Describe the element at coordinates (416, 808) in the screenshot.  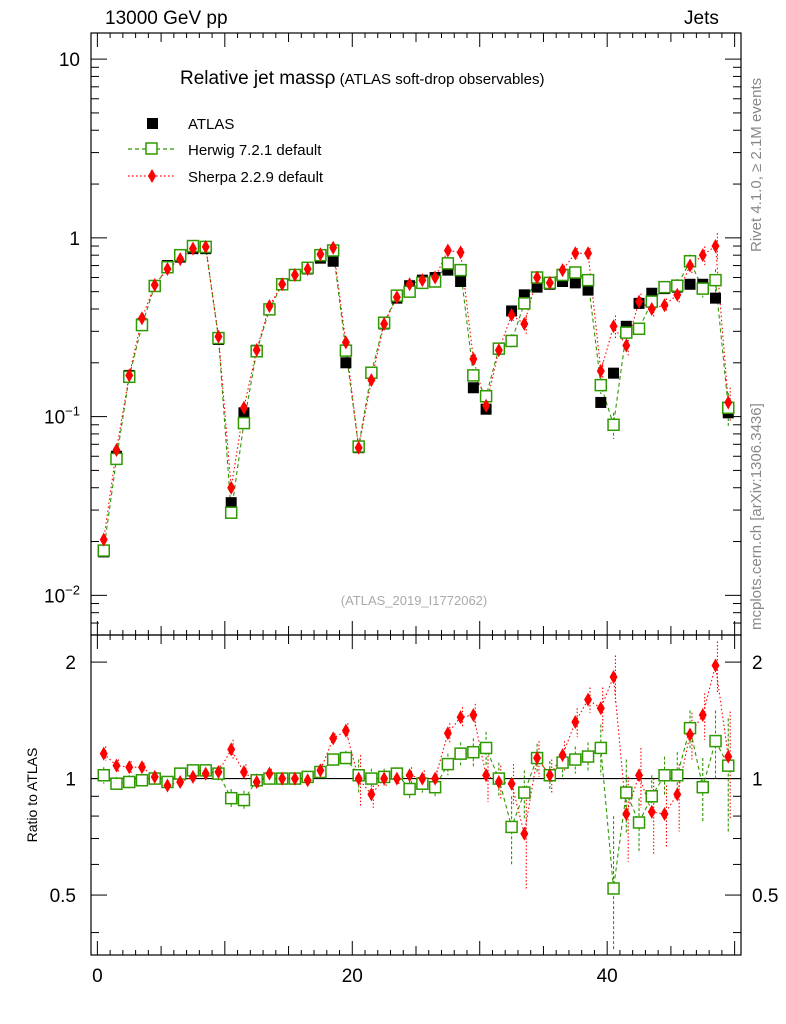
I see `herwig-ratio-line` at that location.